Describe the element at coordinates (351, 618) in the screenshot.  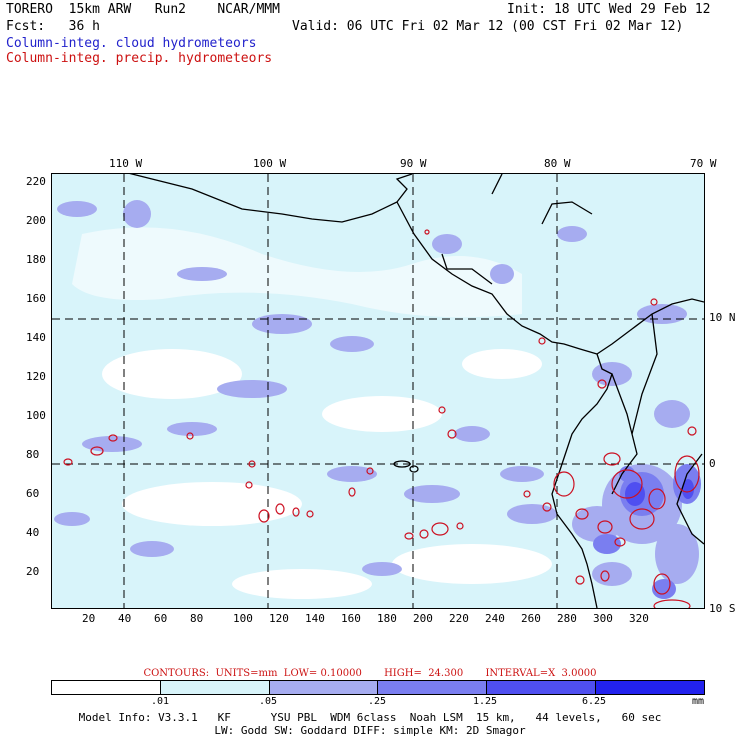
I see `x-label: 160` at that location.